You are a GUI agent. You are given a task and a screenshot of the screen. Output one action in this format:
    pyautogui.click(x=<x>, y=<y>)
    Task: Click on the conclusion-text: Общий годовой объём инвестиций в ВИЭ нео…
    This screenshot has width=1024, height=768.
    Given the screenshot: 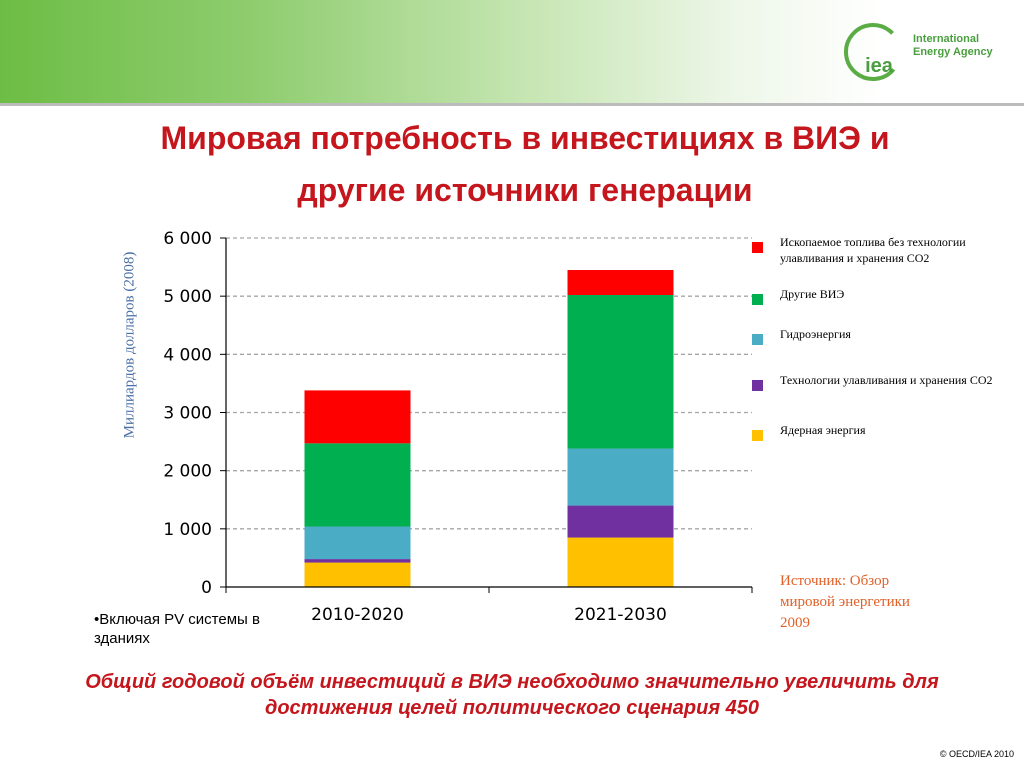 What is the action you would take?
    pyautogui.click(x=512, y=695)
    